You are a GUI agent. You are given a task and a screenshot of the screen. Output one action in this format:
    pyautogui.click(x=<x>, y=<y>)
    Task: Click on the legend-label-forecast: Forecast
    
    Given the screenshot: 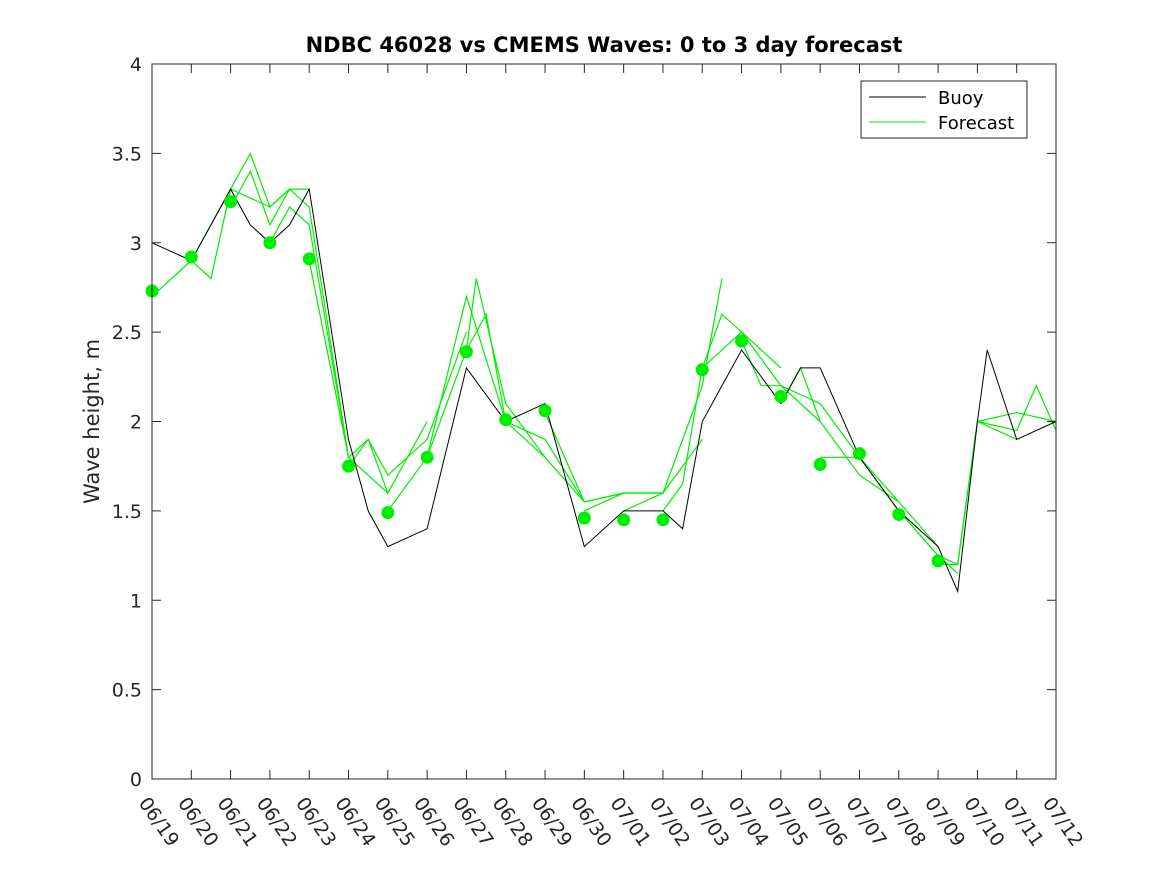 What is the action you would take?
    pyautogui.click(x=976, y=123)
    